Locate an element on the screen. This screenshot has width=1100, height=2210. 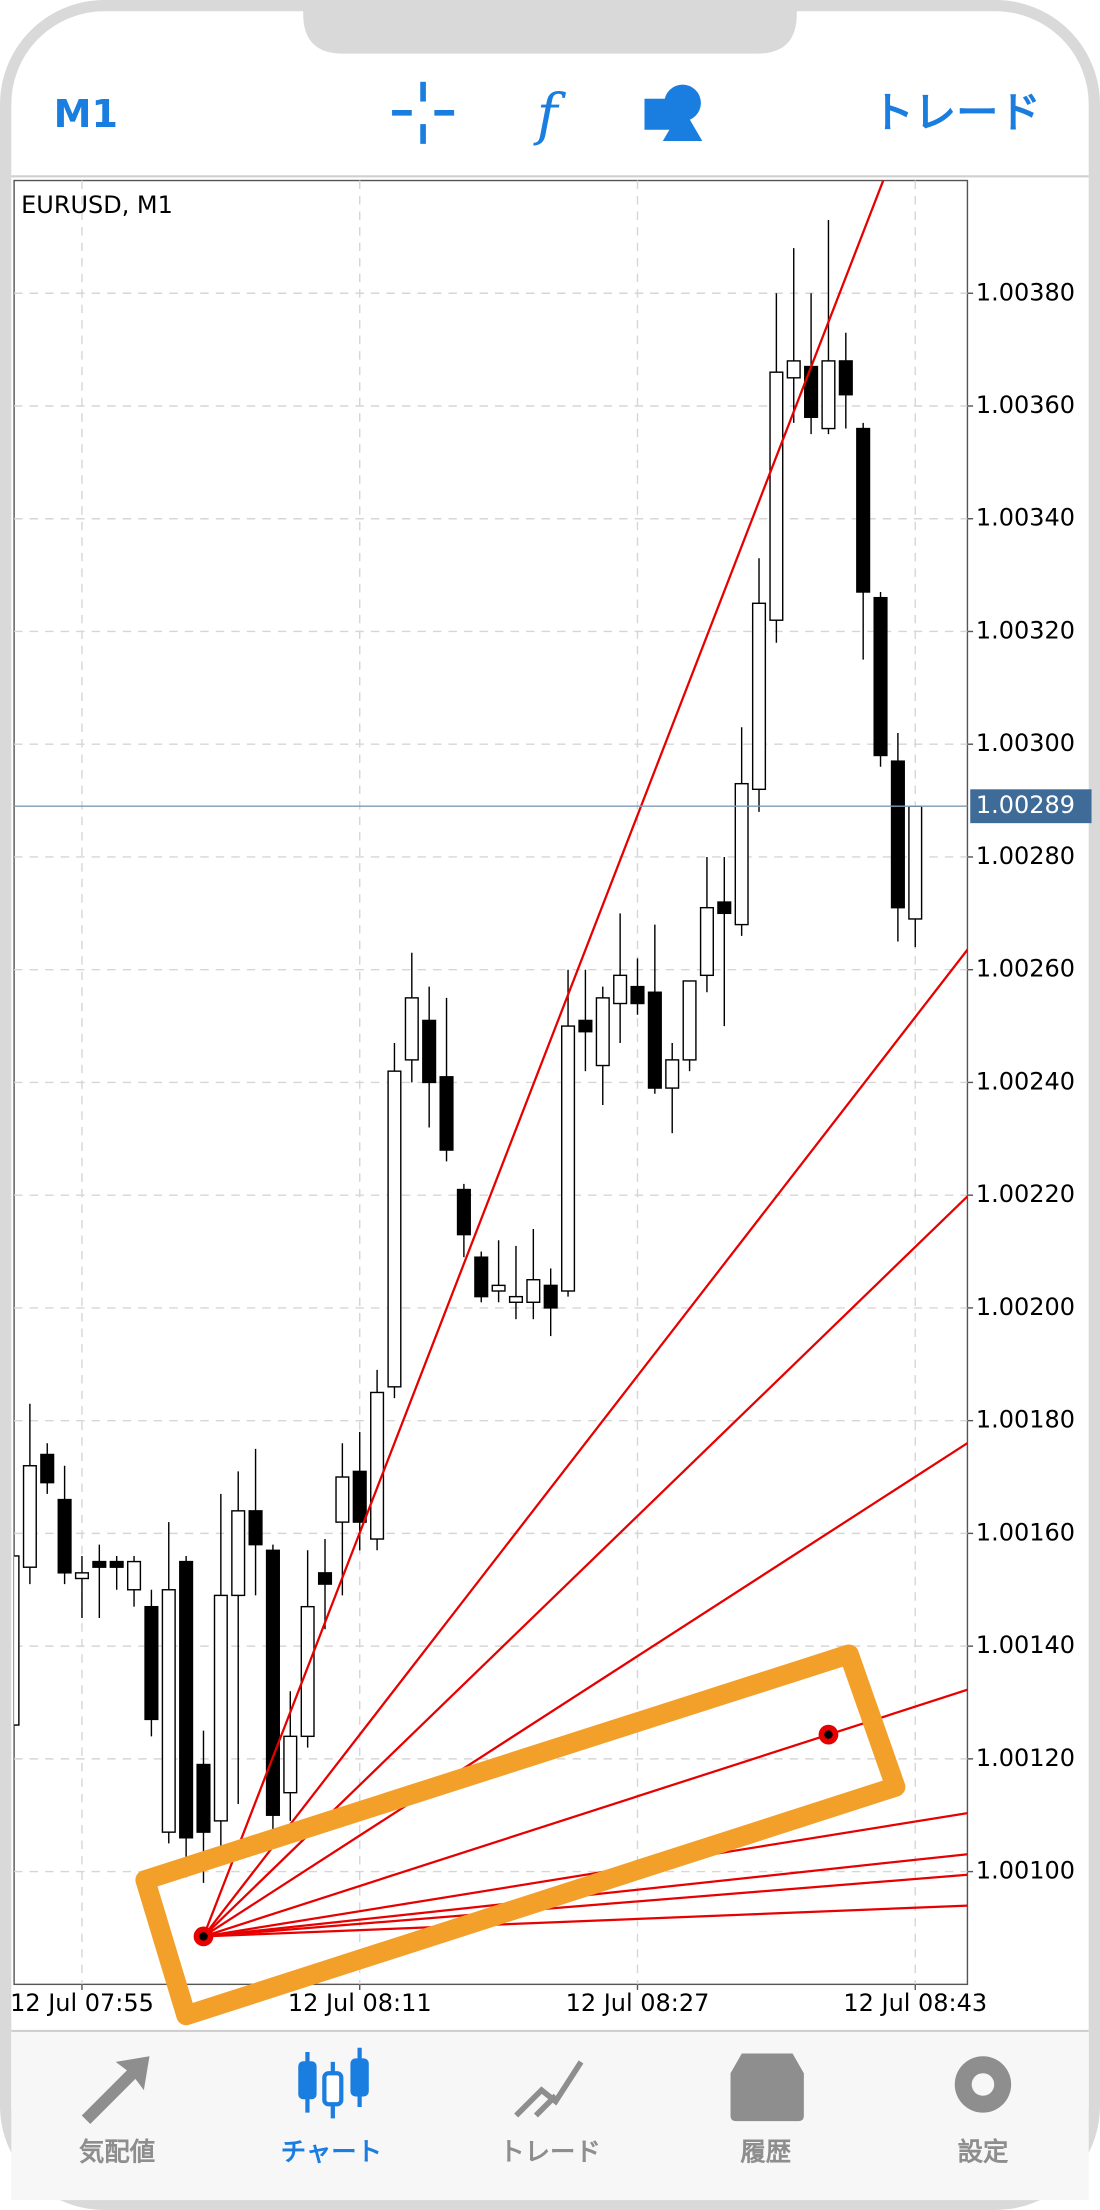
last-price-box is located at coordinates (1031, 806).